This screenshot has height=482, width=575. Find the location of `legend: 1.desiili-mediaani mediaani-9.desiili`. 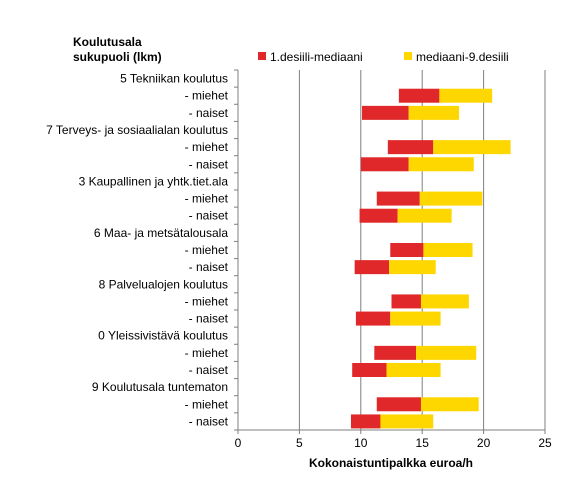

legend: 1.desiili-mediaani mediaani-9.desiili is located at coordinates (383, 57).